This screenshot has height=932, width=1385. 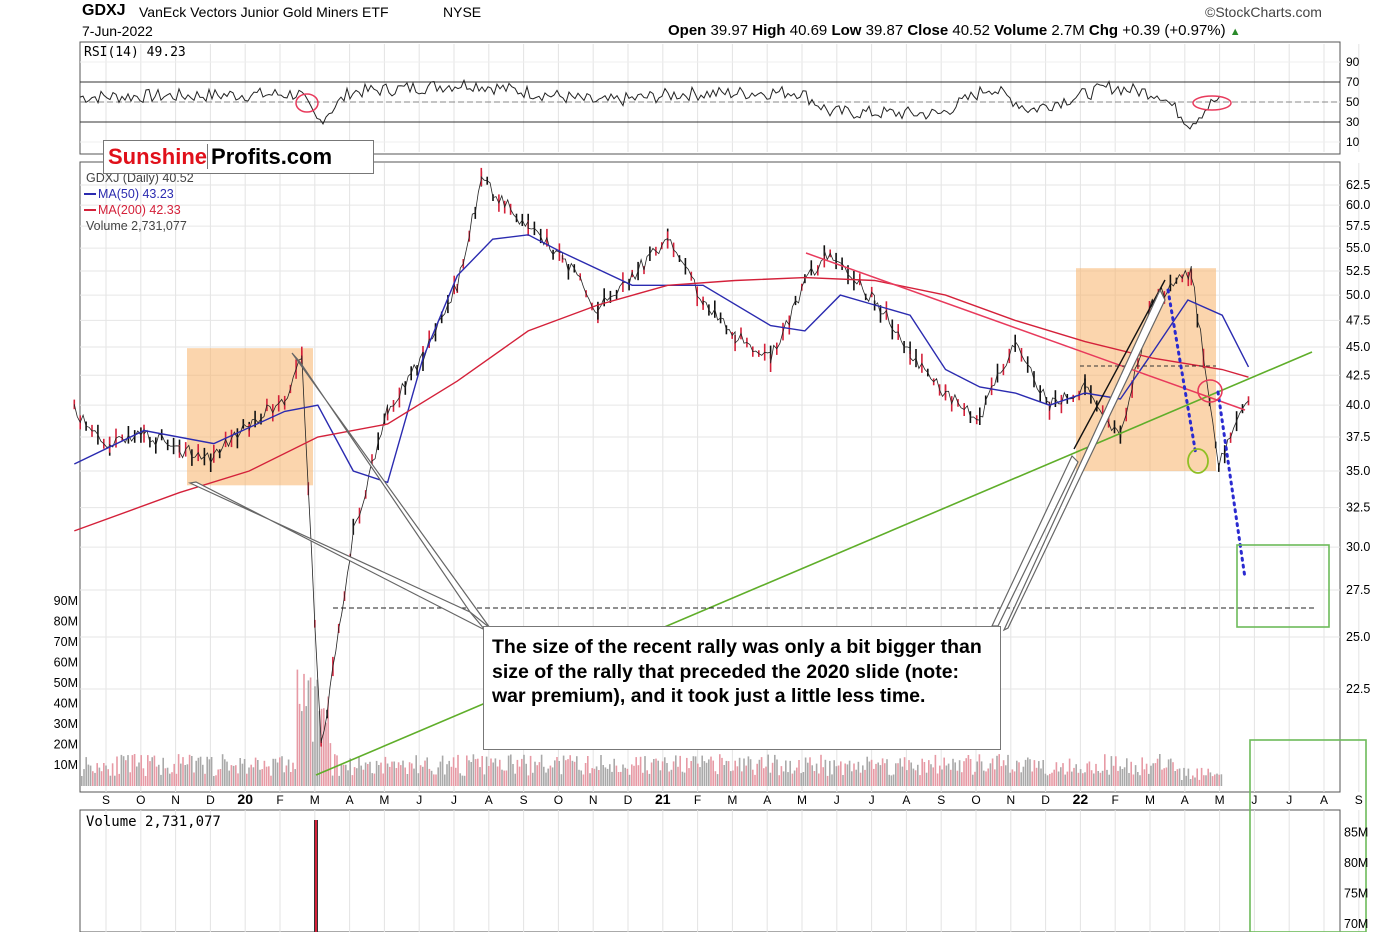 I want to click on logo-part-2: Profits.com, so click(x=270, y=156).